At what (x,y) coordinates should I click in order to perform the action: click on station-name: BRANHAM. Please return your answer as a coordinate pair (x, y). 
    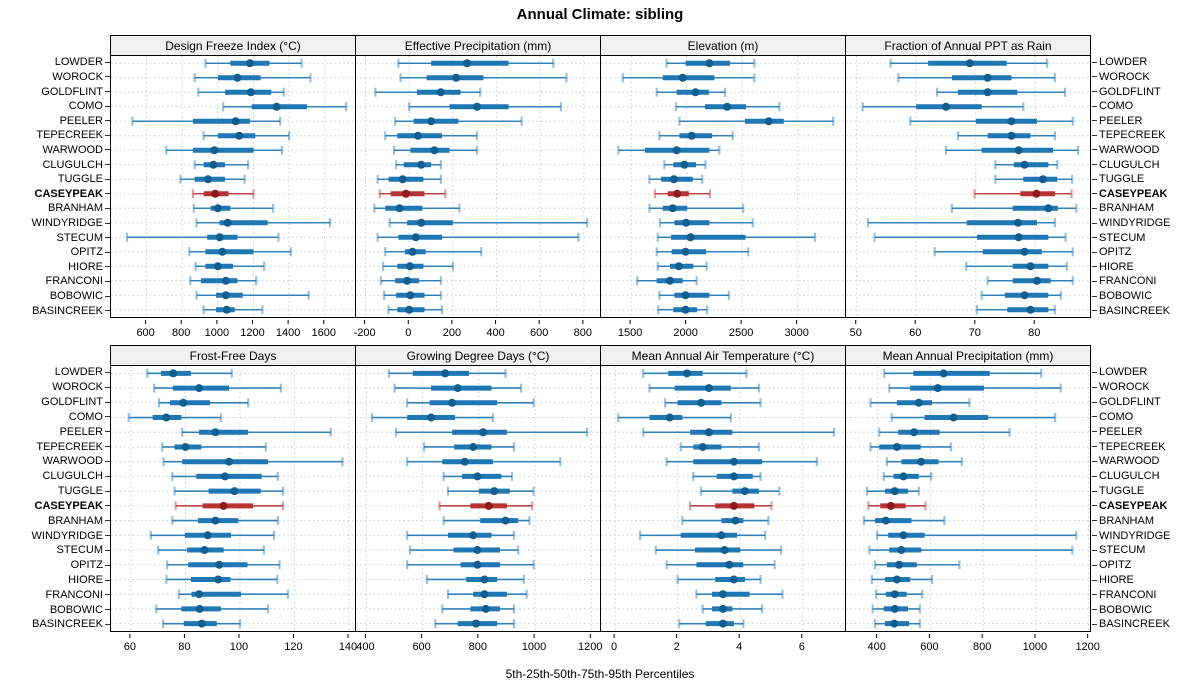
    Looking at the image, I should click on (1127, 208).